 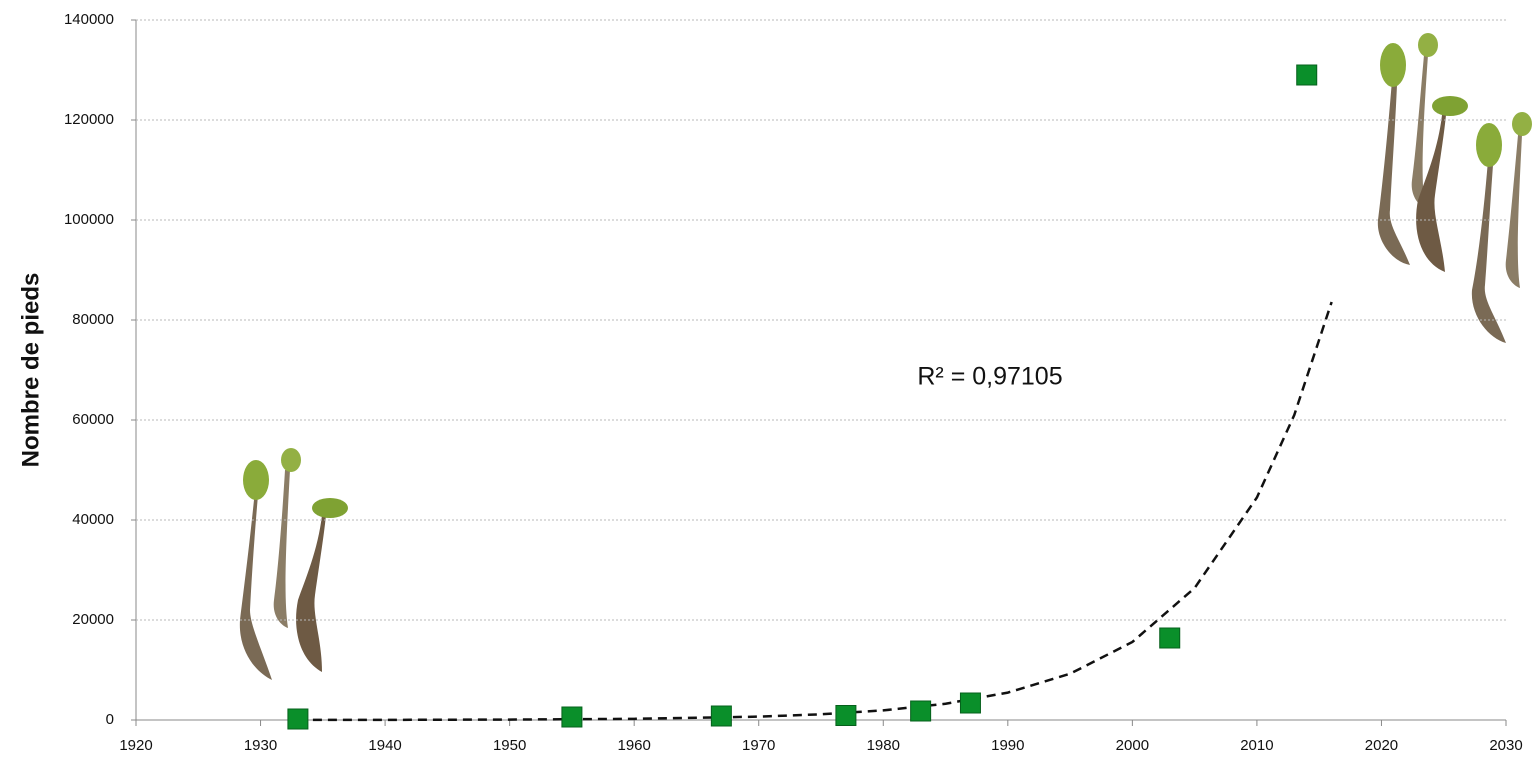 I want to click on x-tick-label: 1940, so click(x=384, y=745).